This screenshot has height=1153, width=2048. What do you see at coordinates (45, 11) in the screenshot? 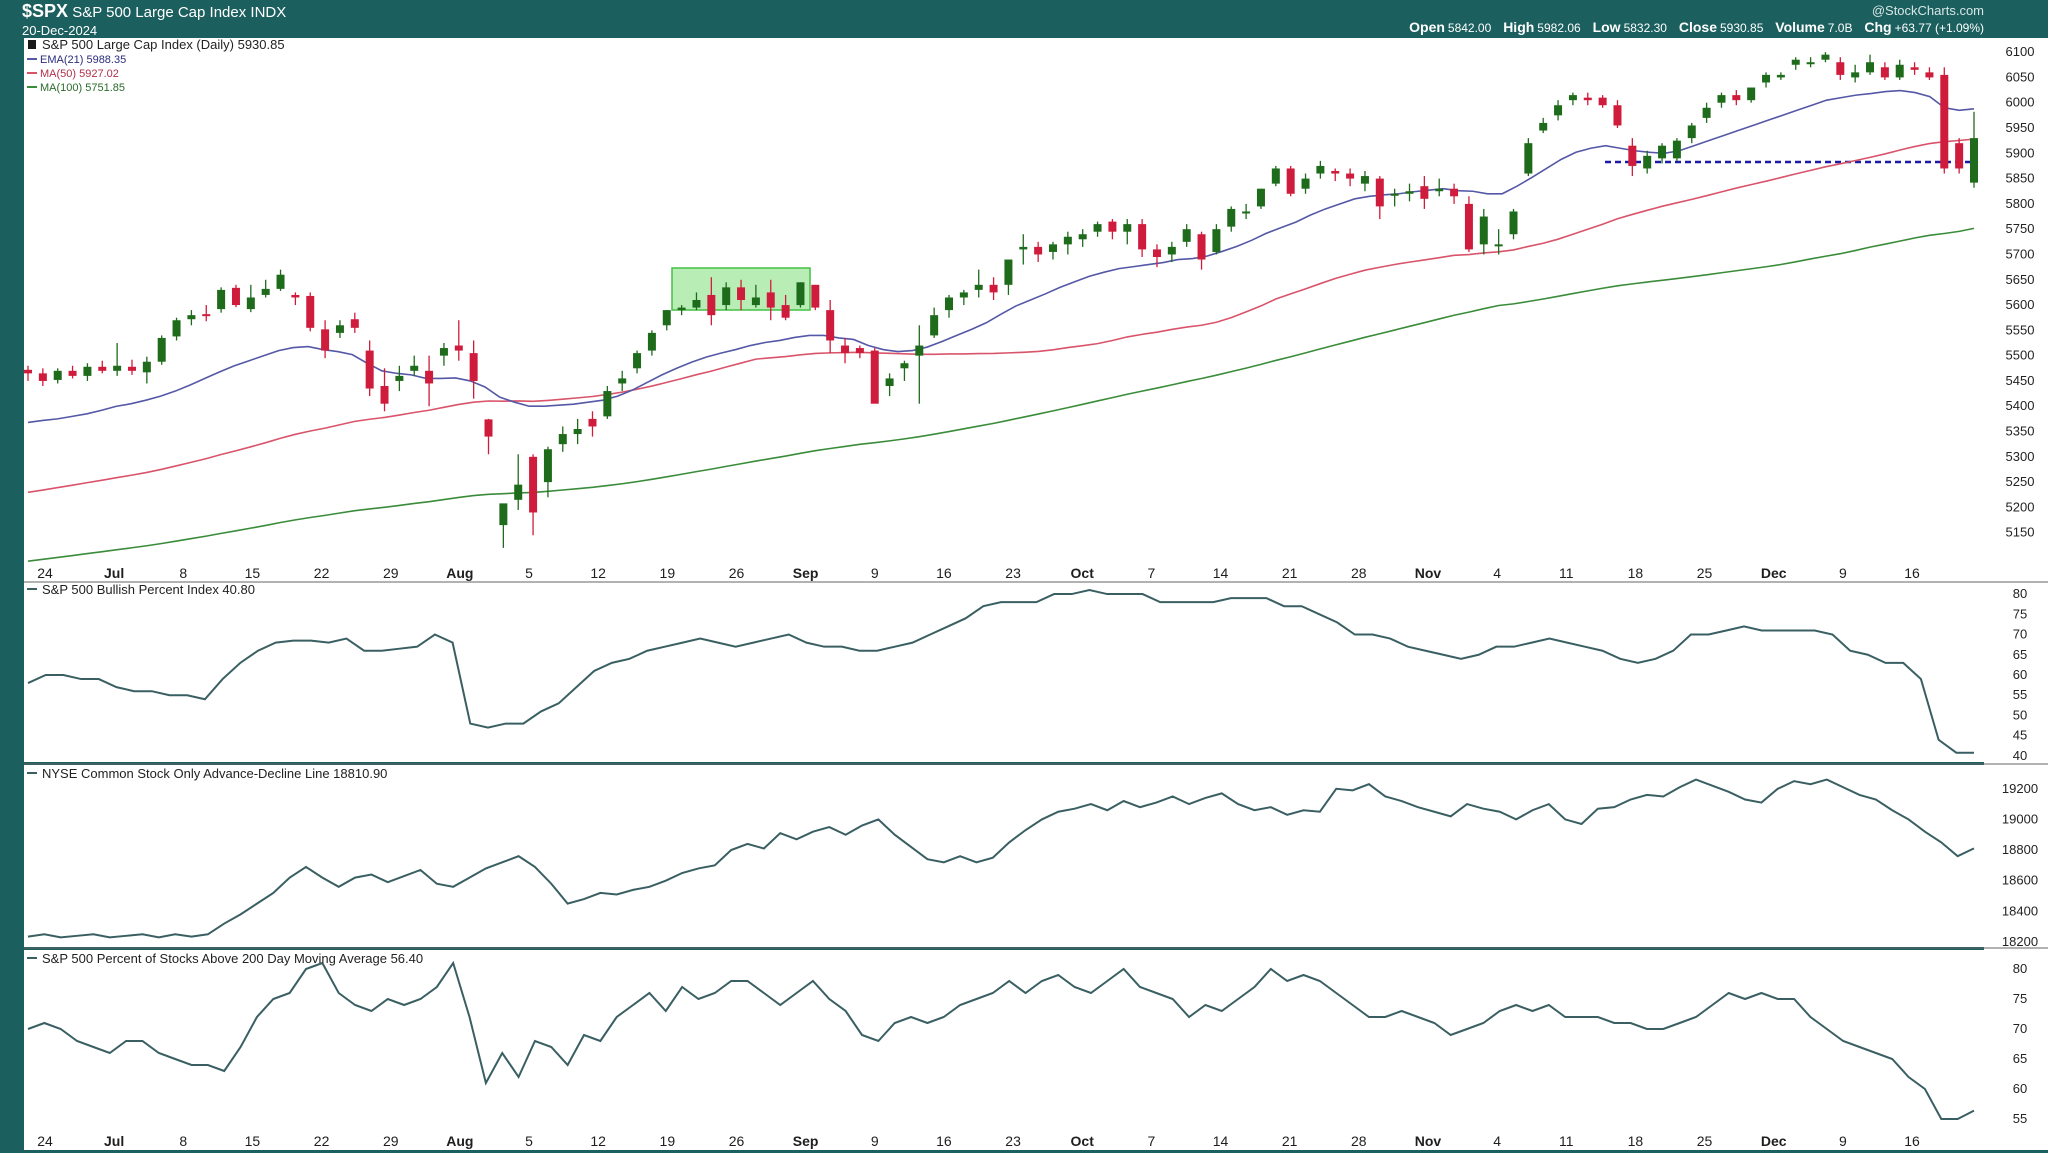
I see `ticker-symbol: $SPX` at bounding box center [45, 11].